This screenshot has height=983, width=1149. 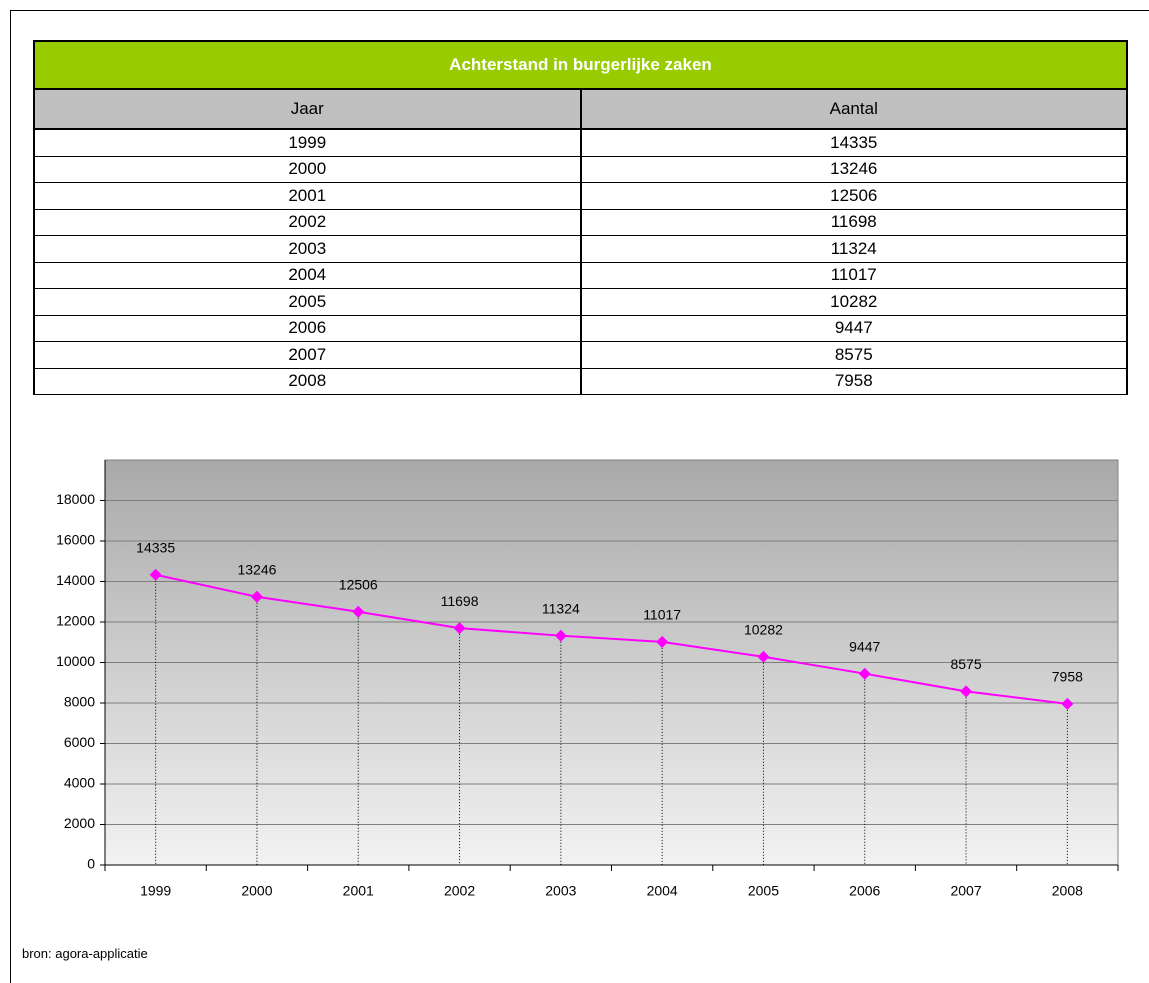 What do you see at coordinates (75, 621) in the screenshot?
I see `y-tick-label: 12000` at bounding box center [75, 621].